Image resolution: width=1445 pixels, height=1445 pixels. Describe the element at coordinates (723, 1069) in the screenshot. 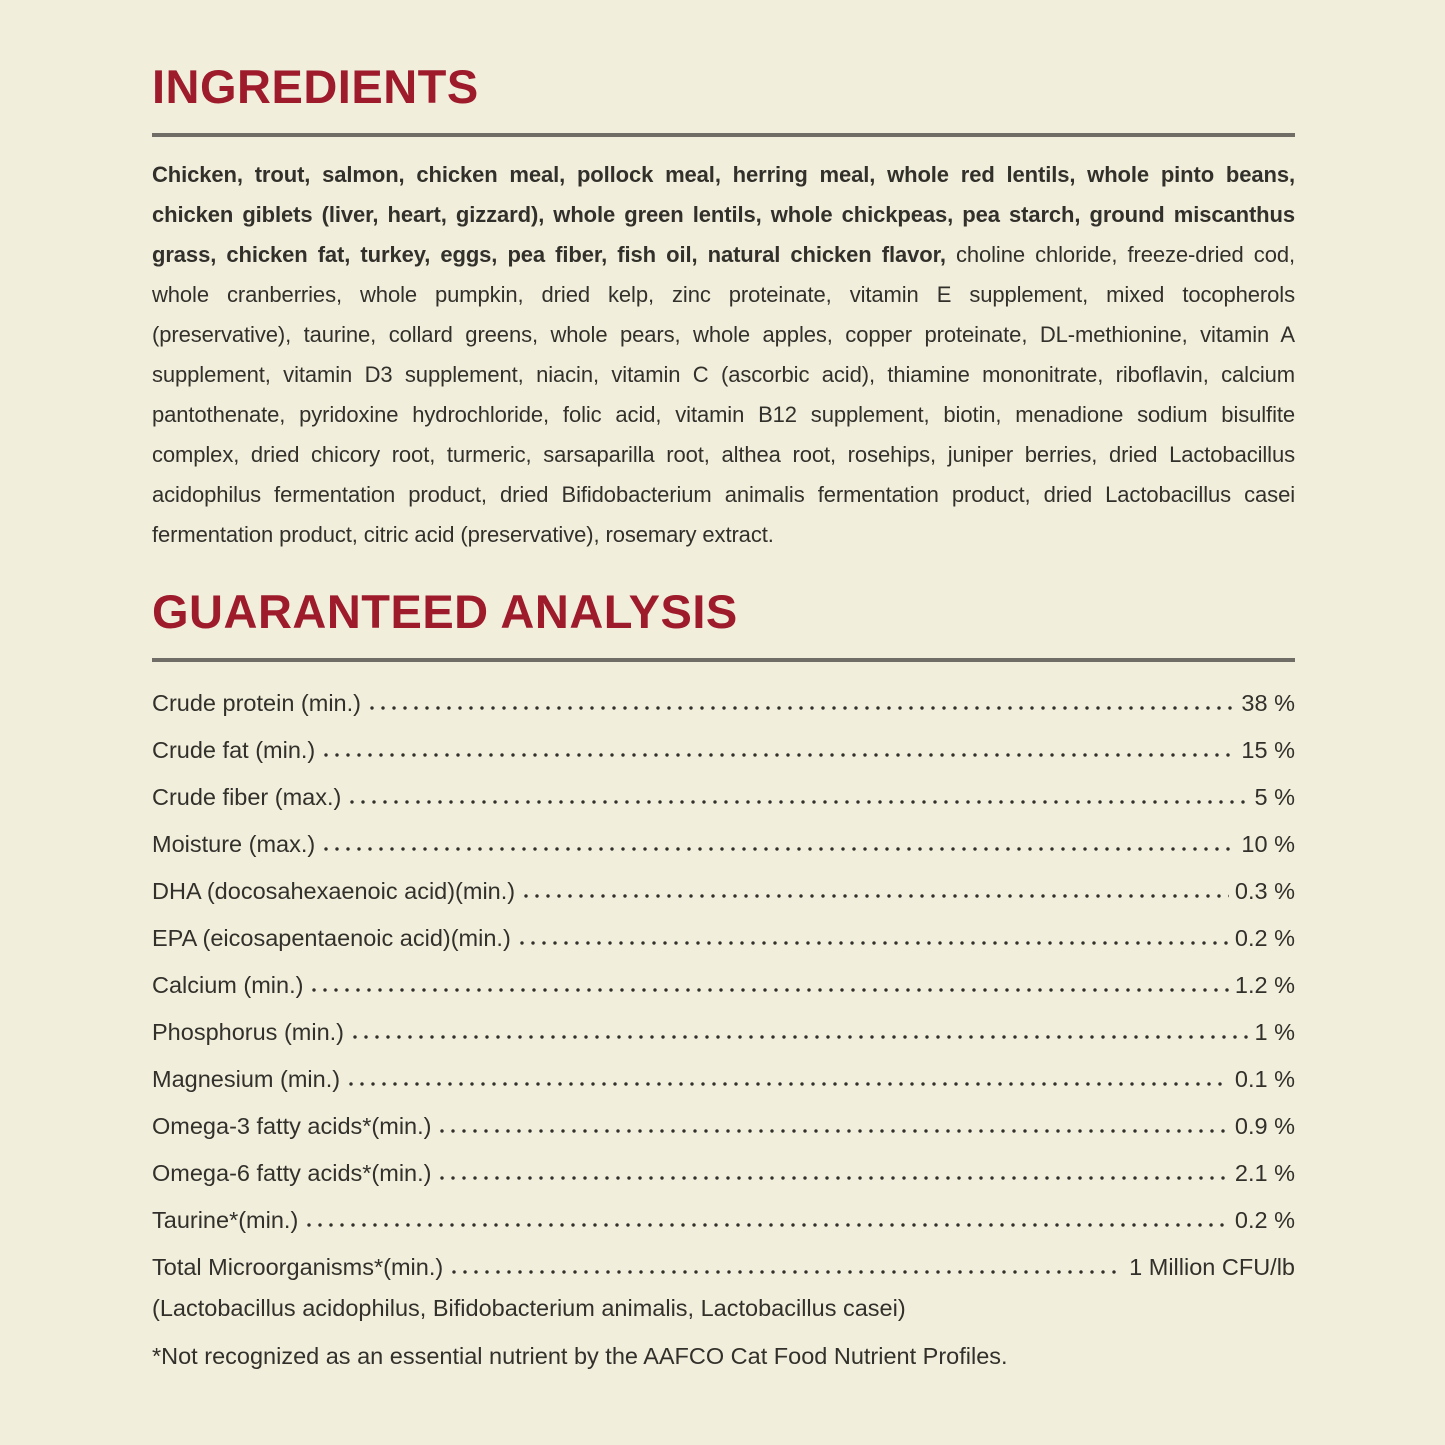

I see `table-row: Magnesium (min.) 0.1 %` at that location.